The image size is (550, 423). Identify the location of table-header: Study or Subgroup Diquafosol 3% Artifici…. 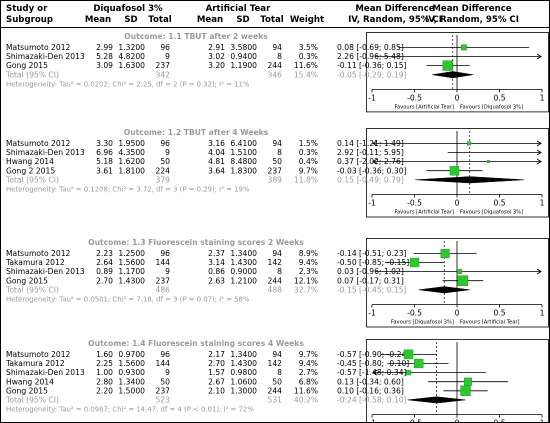
(275, 16).